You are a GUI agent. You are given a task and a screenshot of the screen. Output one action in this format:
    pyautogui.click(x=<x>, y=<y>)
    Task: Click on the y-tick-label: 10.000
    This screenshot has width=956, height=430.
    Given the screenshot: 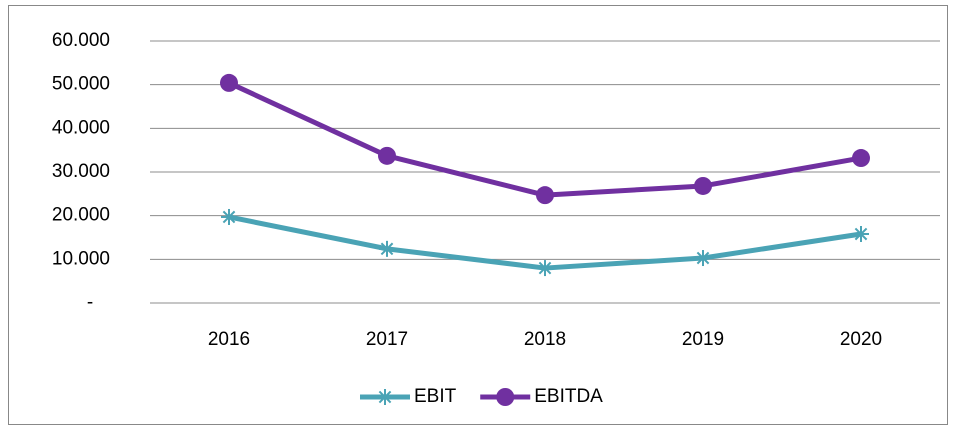 What is the action you would take?
    pyautogui.click(x=81, y=258)
    